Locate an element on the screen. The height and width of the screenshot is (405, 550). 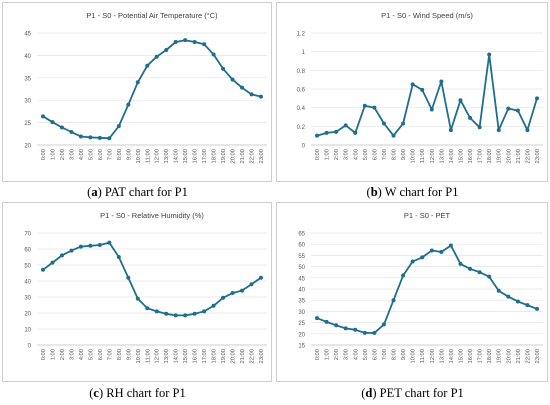
x-tick-label: 12:00 is located at coordinates (433, 156).